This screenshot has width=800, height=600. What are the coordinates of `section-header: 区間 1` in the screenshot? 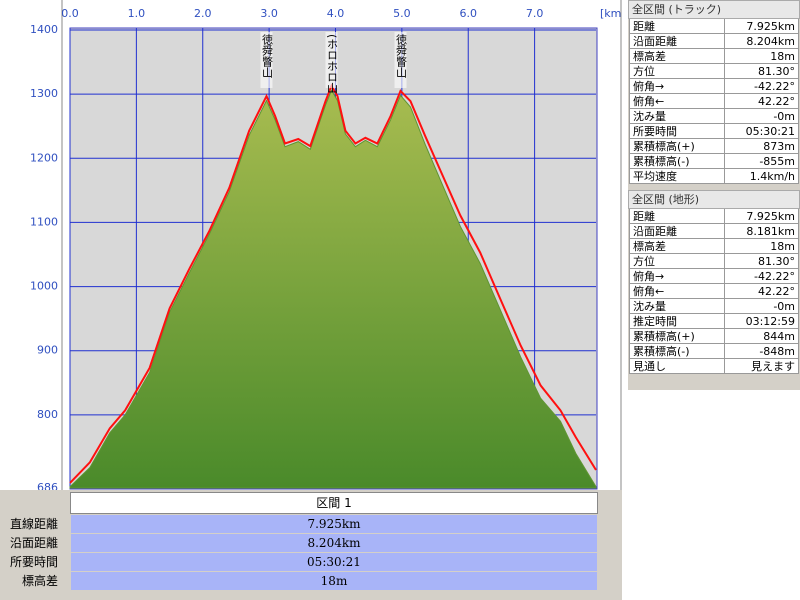 It's located at (334, 503).